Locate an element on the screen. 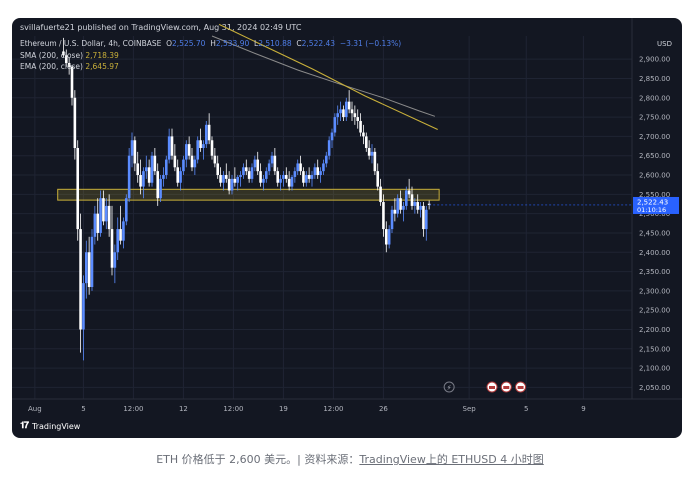 Image resolution: width=700 pixels, height=483 pixels. tv-logo-icon: 𝟏𝟕 is located at coordinates (24, 426).